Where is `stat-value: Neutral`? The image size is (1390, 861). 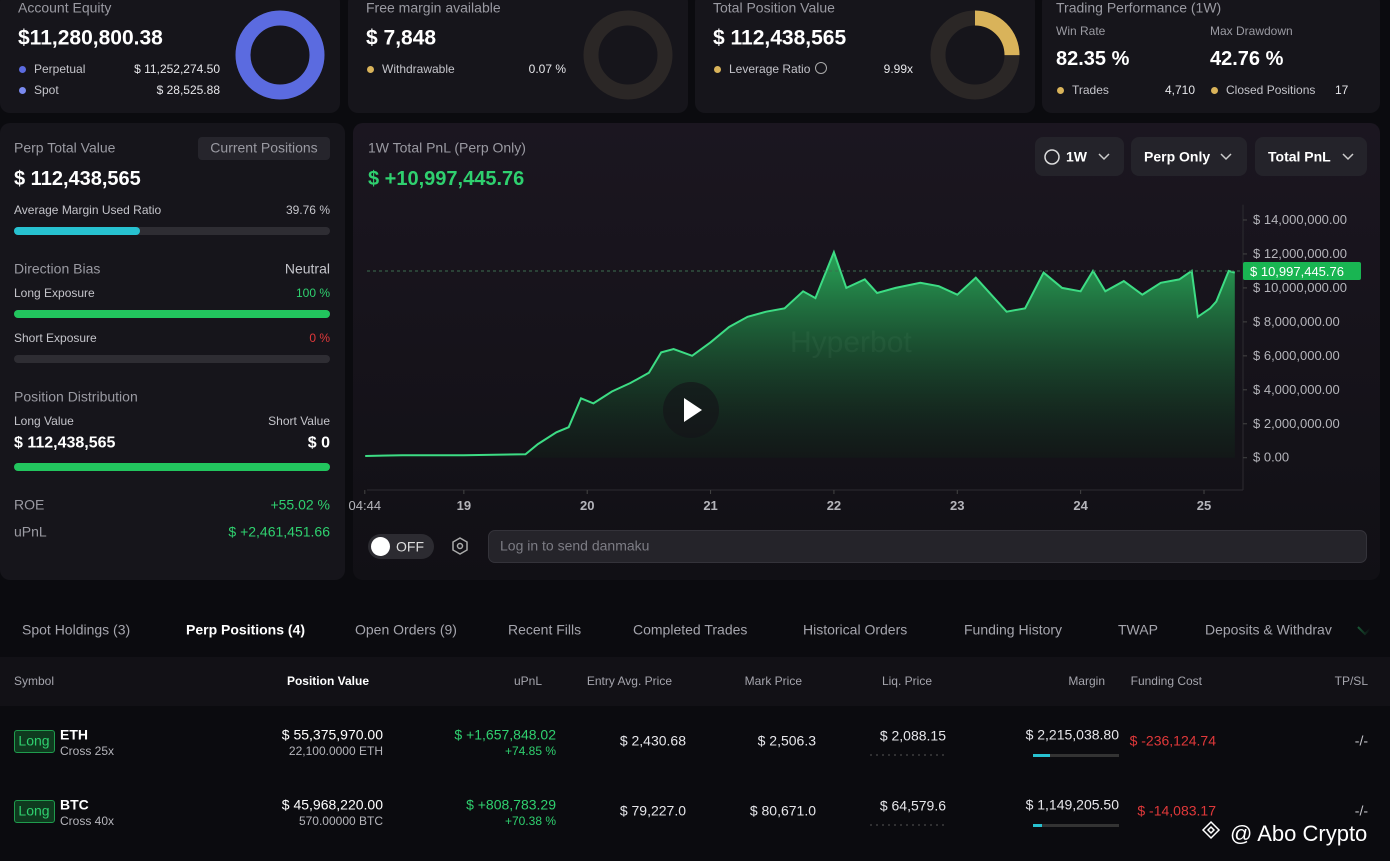 stat-value: Neutral is located at coordinates (307, 268).